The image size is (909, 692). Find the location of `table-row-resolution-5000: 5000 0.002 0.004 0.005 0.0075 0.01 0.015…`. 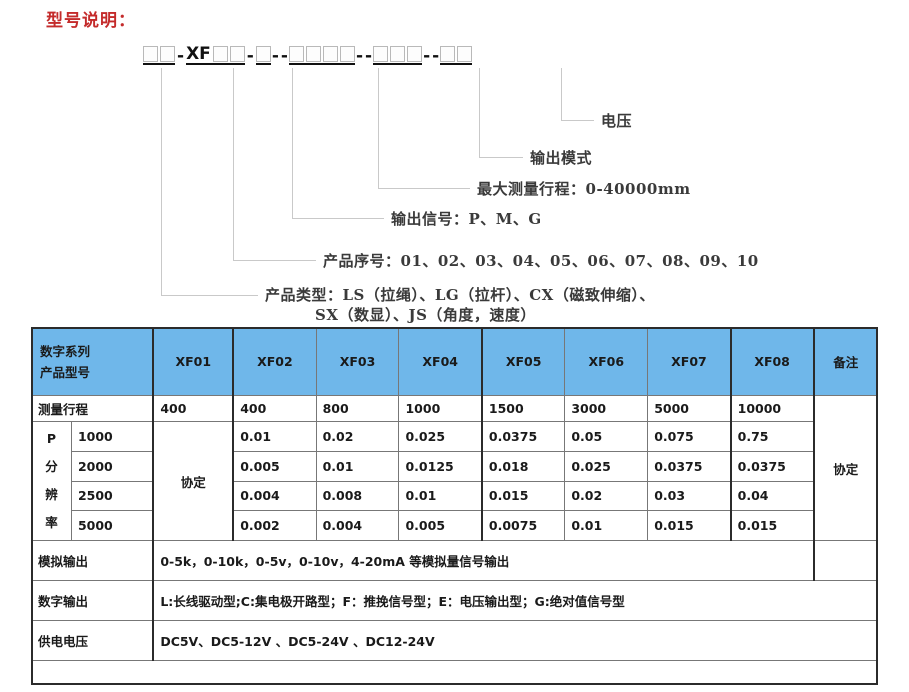

table-row-resolution-5000: 5000 0.002 0.004 0.005 0.0075 0.01 0.015… is located at coordinates (455, 525).